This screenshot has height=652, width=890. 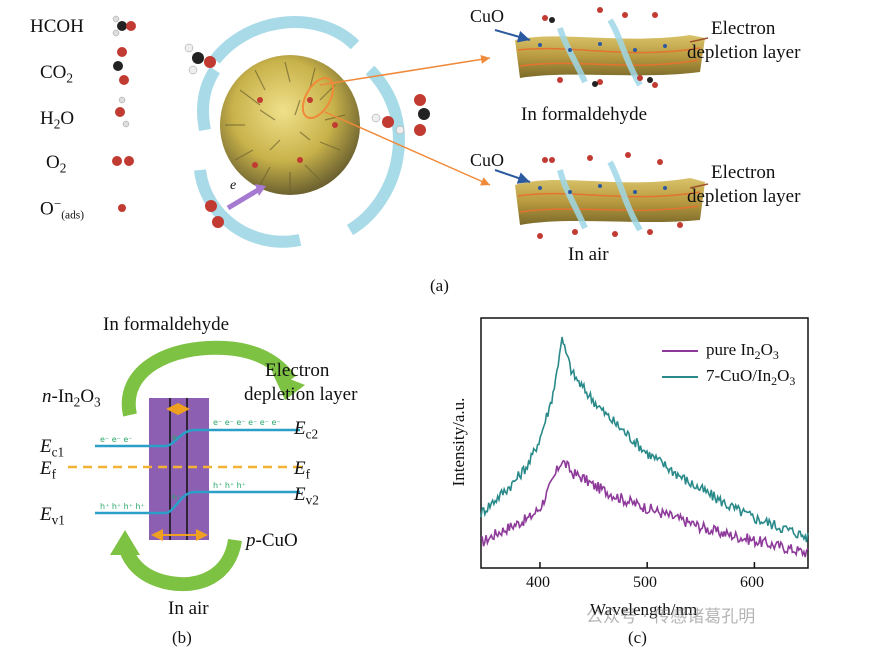 What do you see at coordinates (752, 582) in the screenshot?
I see `xtick-600: 600` at bounding box center [752, 582].